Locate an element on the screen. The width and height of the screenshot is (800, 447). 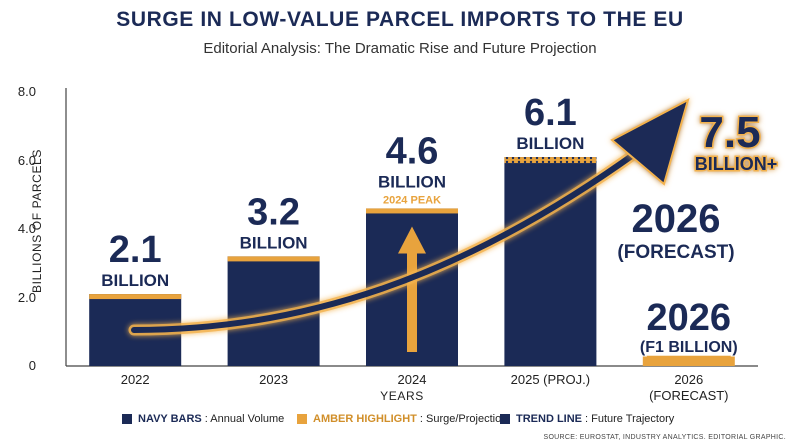
legend-swatch-navy is located at coordinates (127, 419).